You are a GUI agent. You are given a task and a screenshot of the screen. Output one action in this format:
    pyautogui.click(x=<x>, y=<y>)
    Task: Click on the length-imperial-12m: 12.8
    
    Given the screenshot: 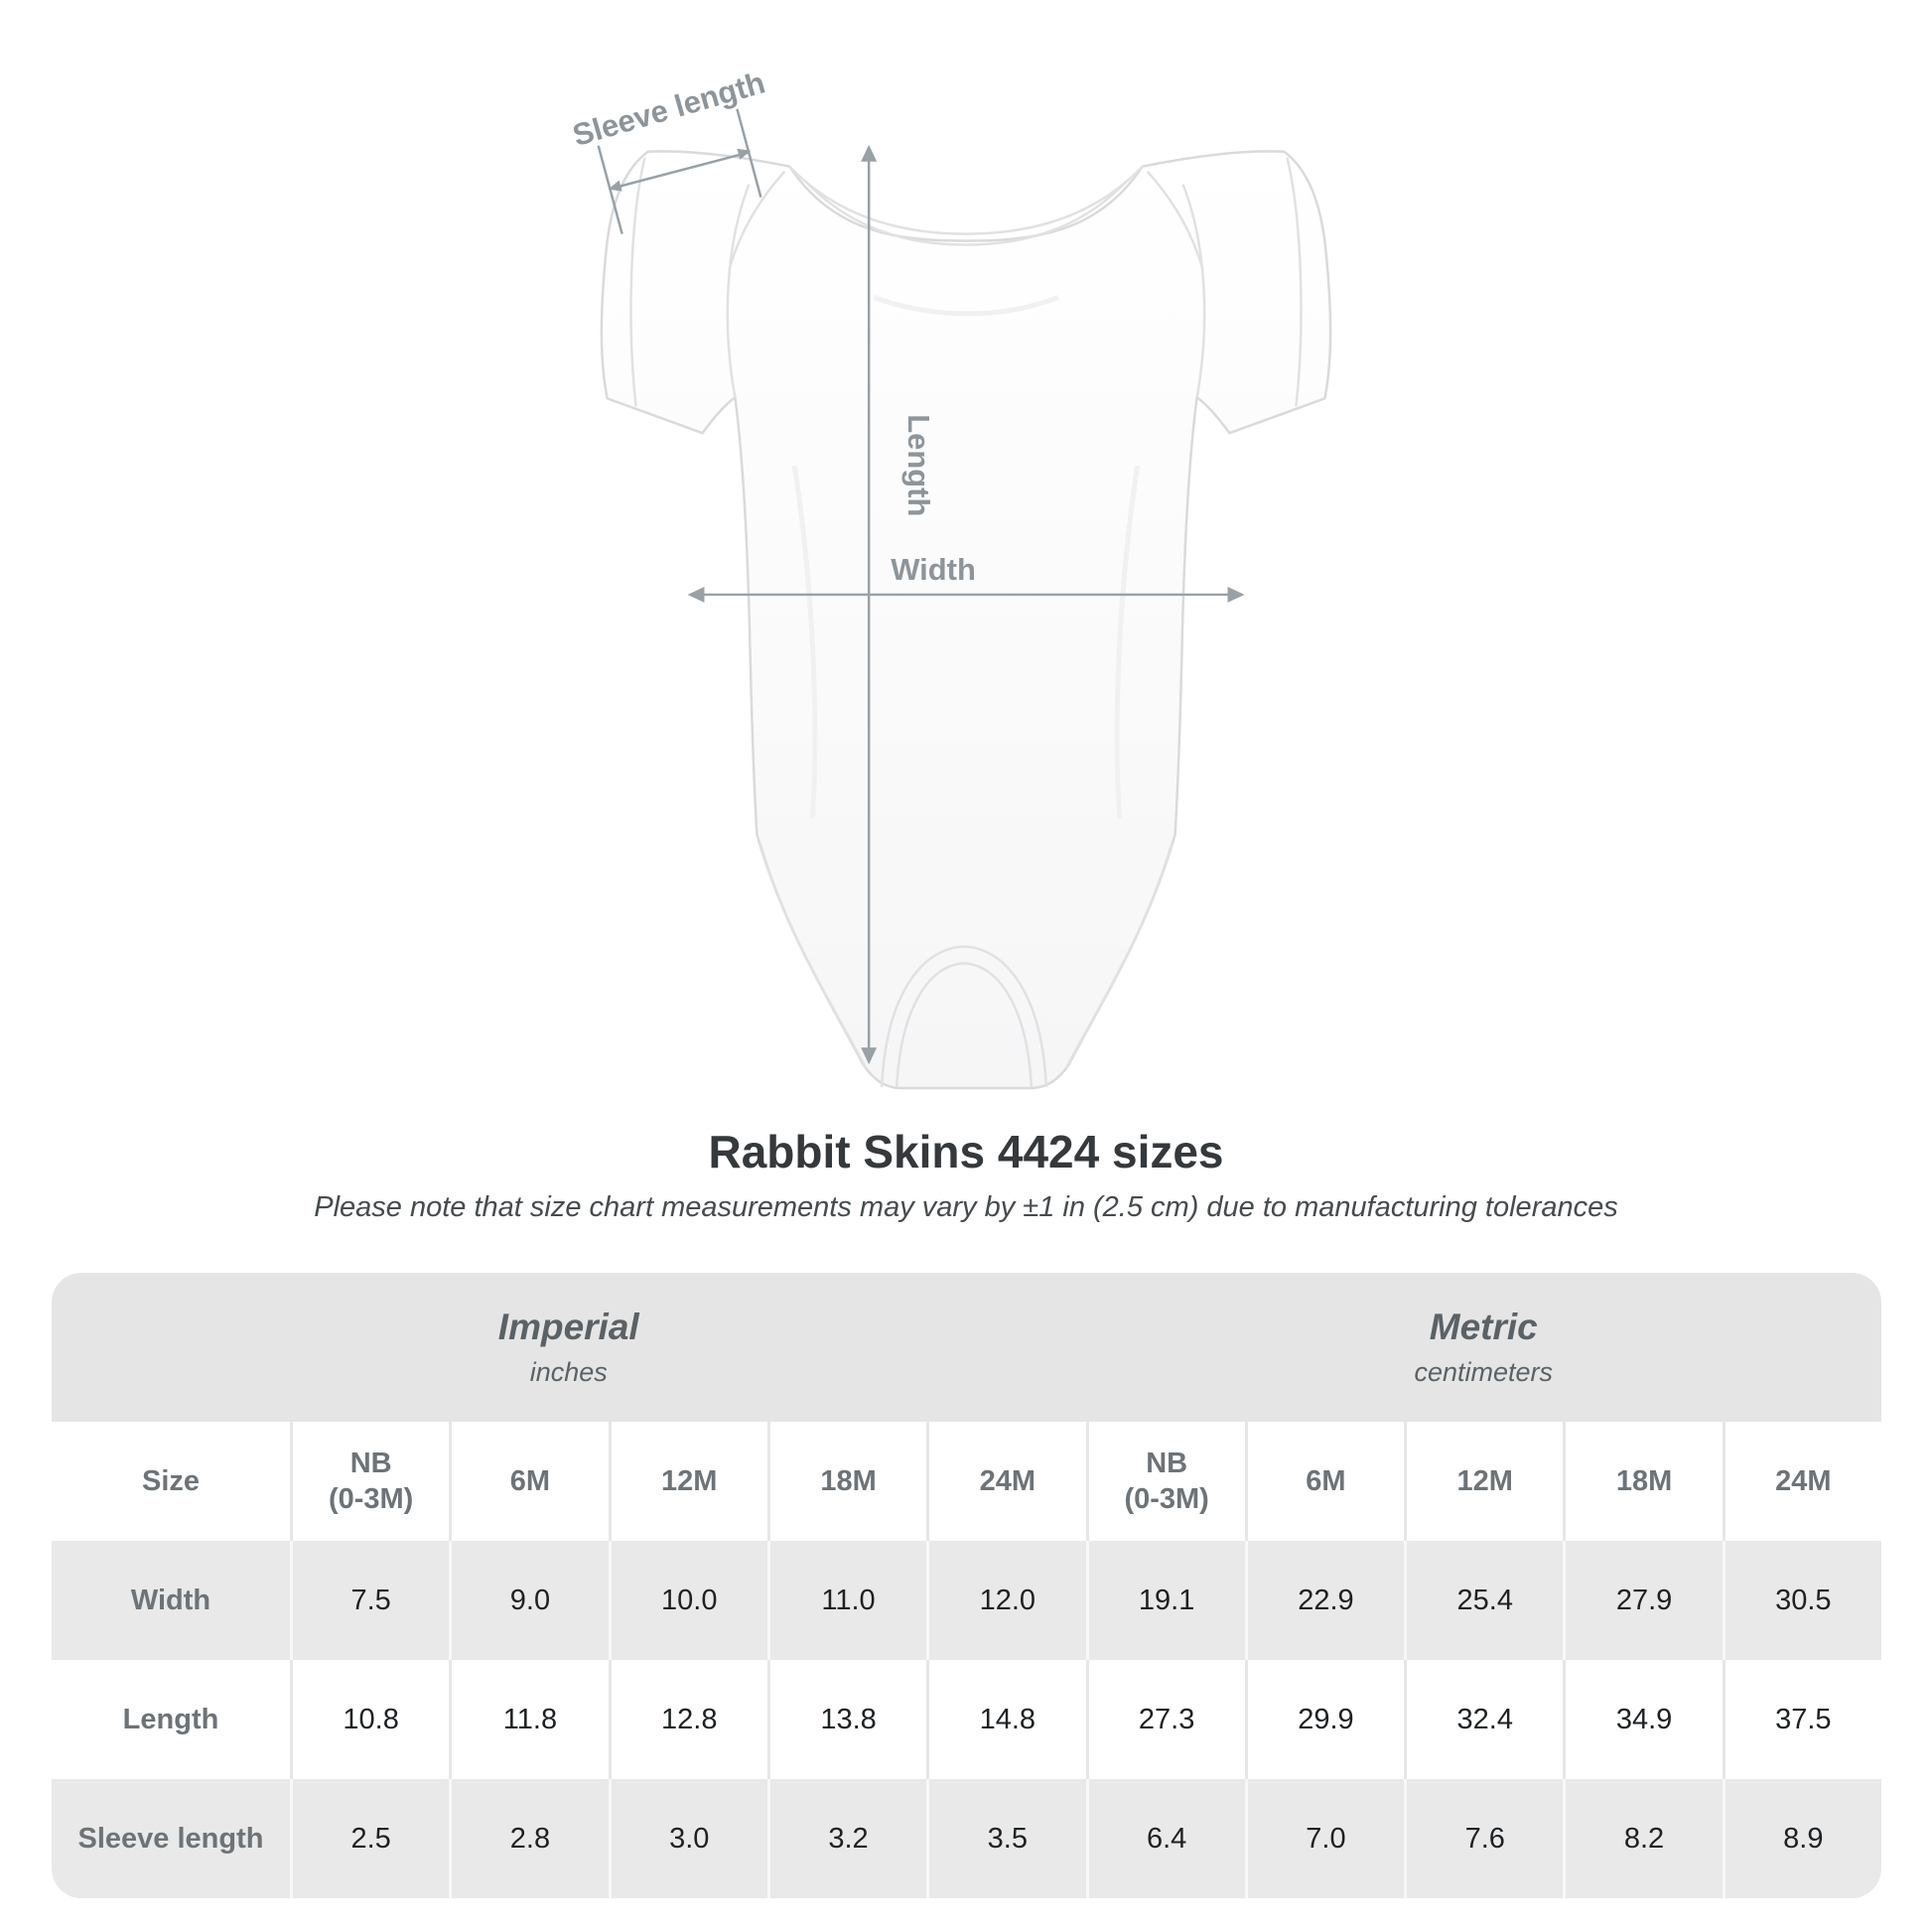 What is the action you would take?
    pyautogui.click(x=687, y=1719)
    